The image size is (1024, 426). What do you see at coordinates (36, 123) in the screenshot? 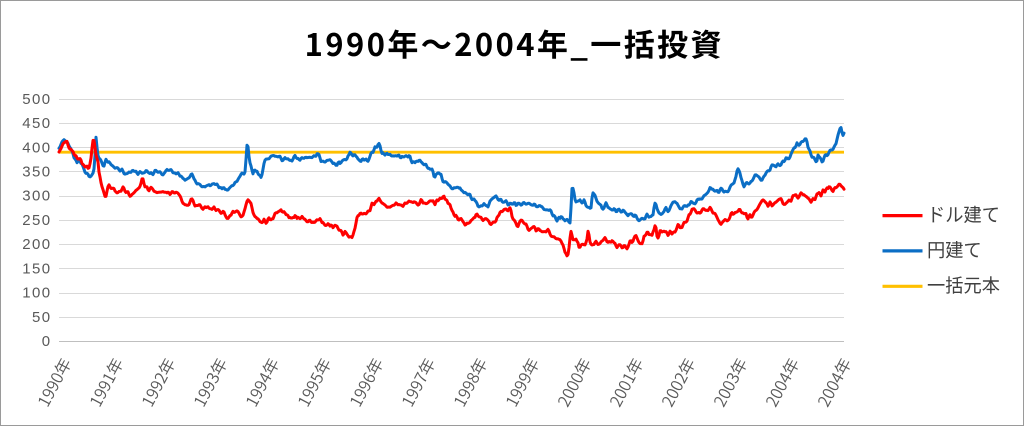
I see `svg-text: 450` at bounding box center [36, 123].